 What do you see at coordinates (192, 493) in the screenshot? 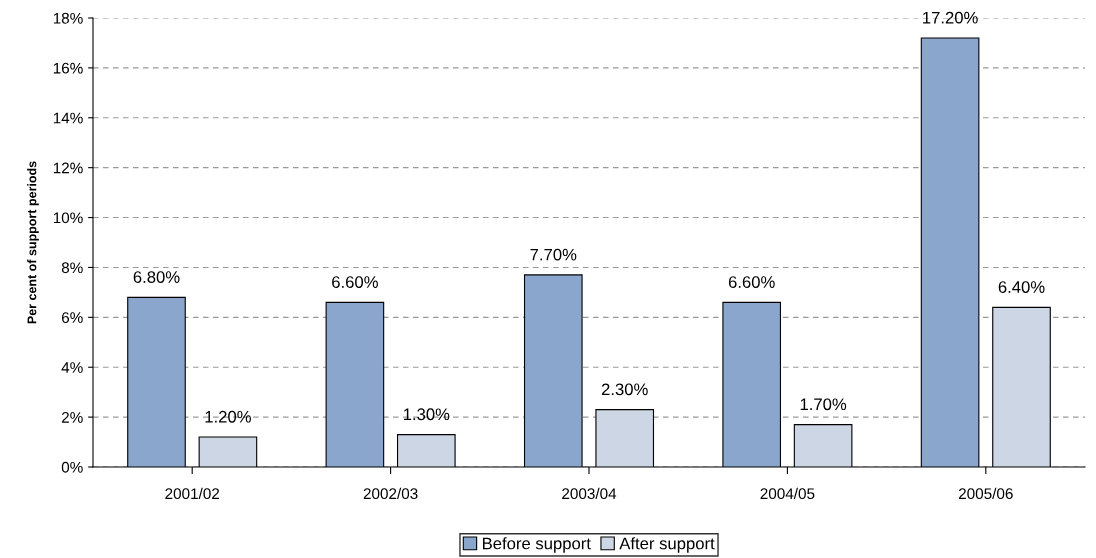
I see `x-tick-label: 2001/02` at bounding box center [192, 493].